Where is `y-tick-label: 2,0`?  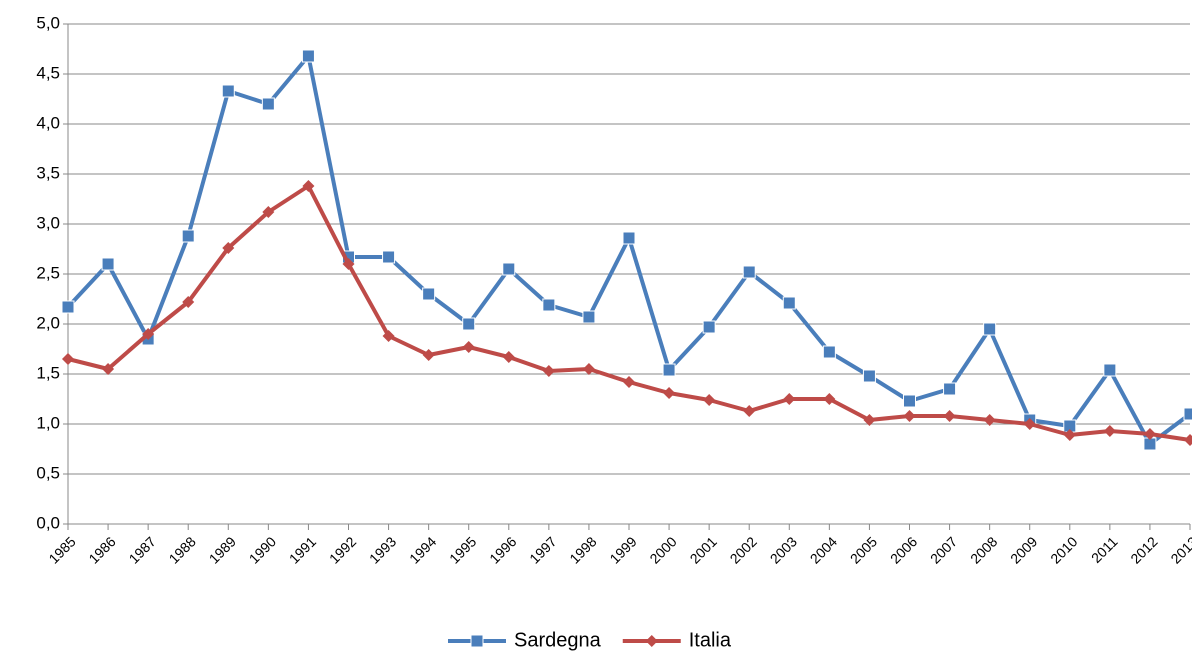 y-tick-label: 2,0 is located at coordinates (48, 322).